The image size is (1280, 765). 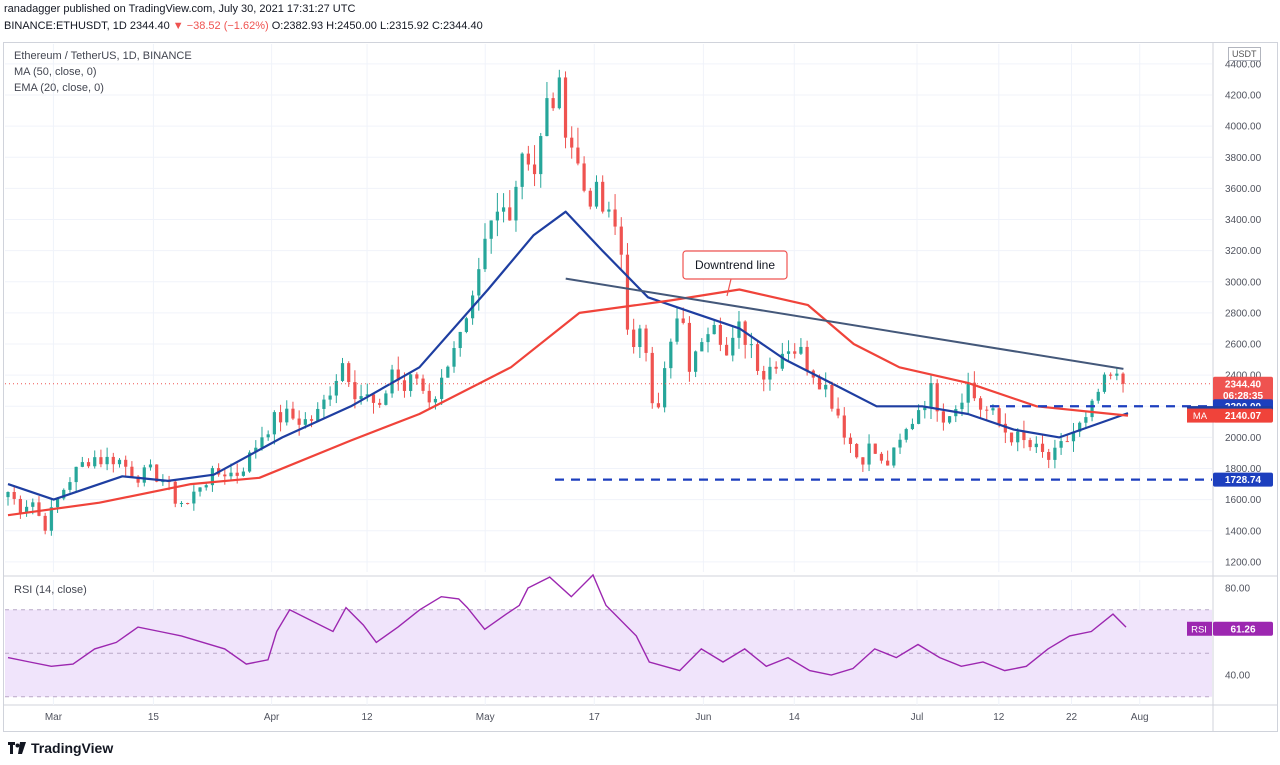 I want to click on time-tick-label: Aug, so click(x=1140, y=717).